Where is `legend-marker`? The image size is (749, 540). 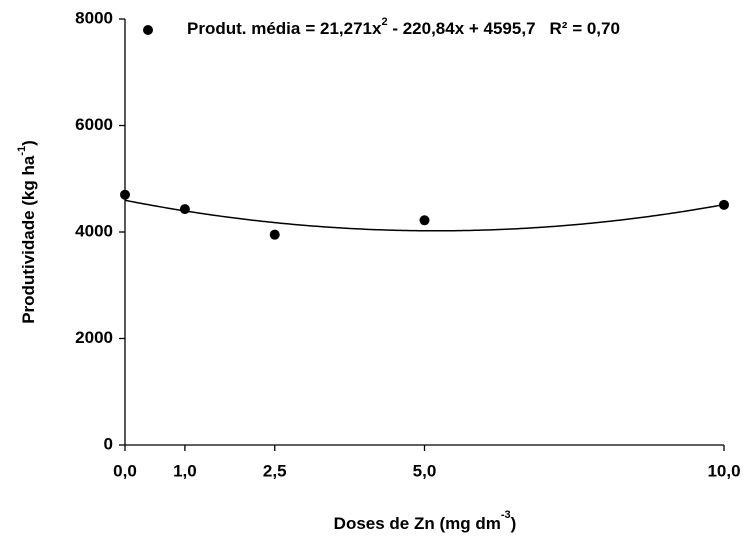
legend-marker is located at coordinates (148, 30).